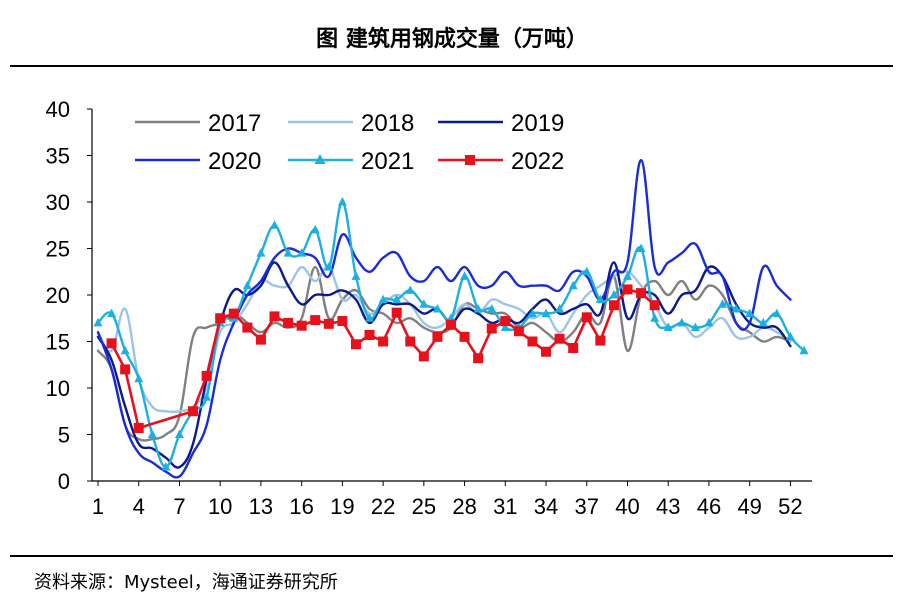  What do you see at coordinates (342, 506) in the screenshot?
I see `x-tick-label: 19` at bounding box center [342, 506].